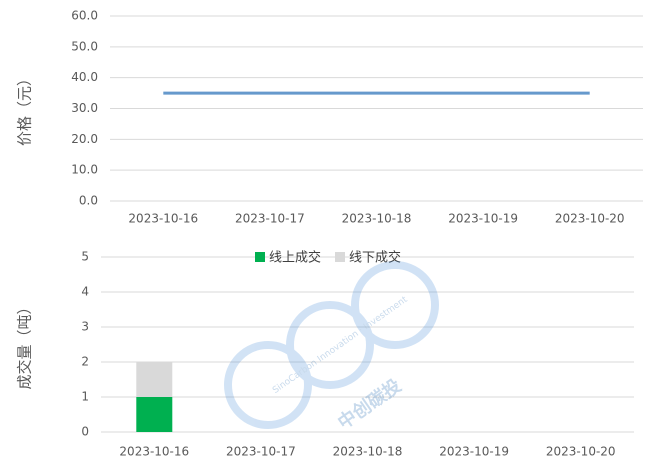  I want to click on watermark: 中创碳投 SinoCarbon Innovation · Investment, so click(331, 347).